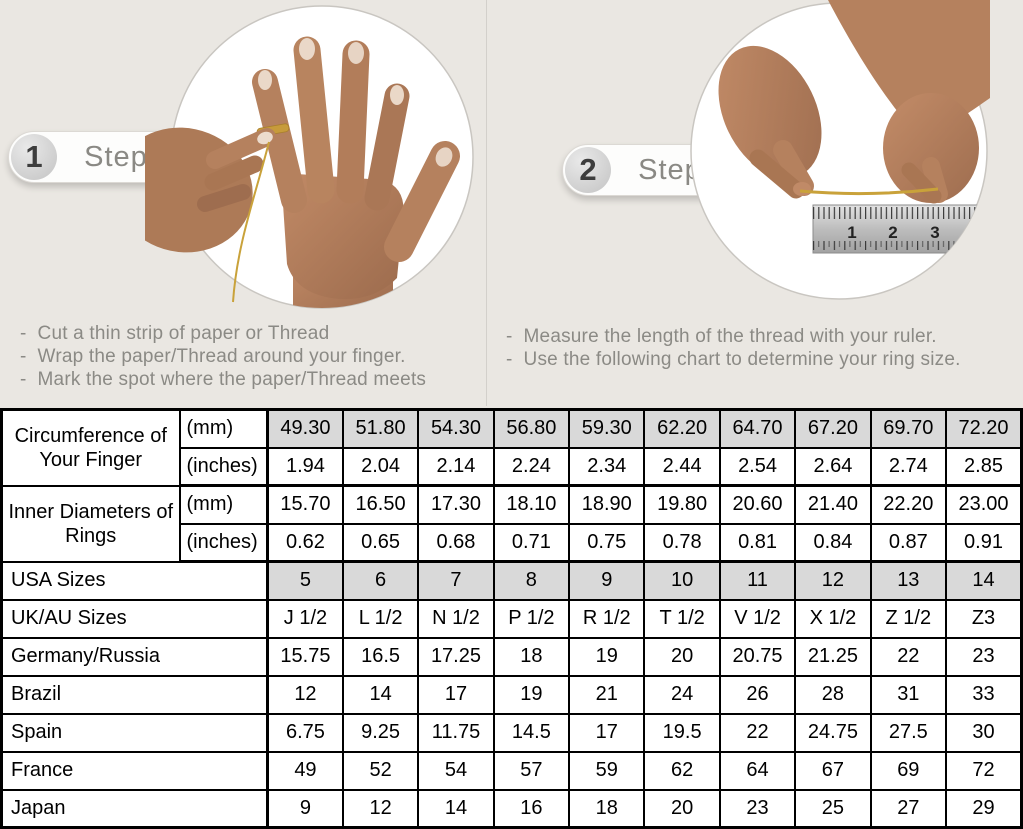  What do you see at coordinates (607, 618) in the screenshot?
I see `table-cell: R 1/2` at bounding box center [607, 618].